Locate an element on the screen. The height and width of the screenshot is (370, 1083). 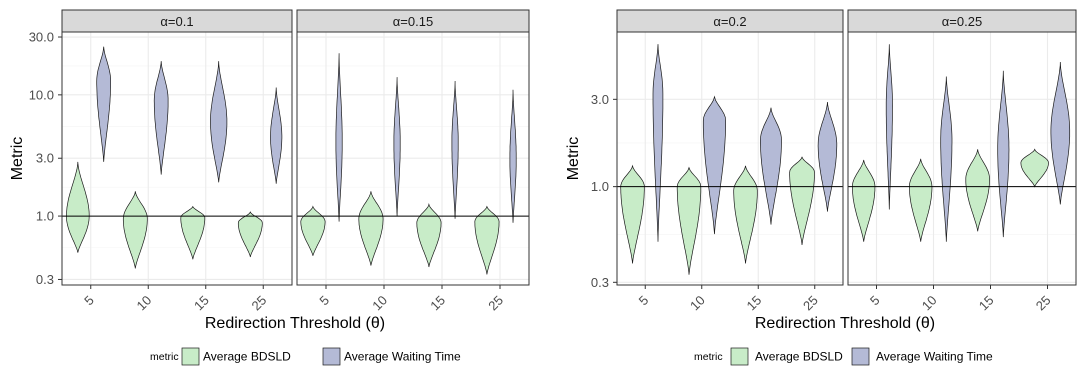
y-tick-label: 30.0 is located at coordinates (41, 37).